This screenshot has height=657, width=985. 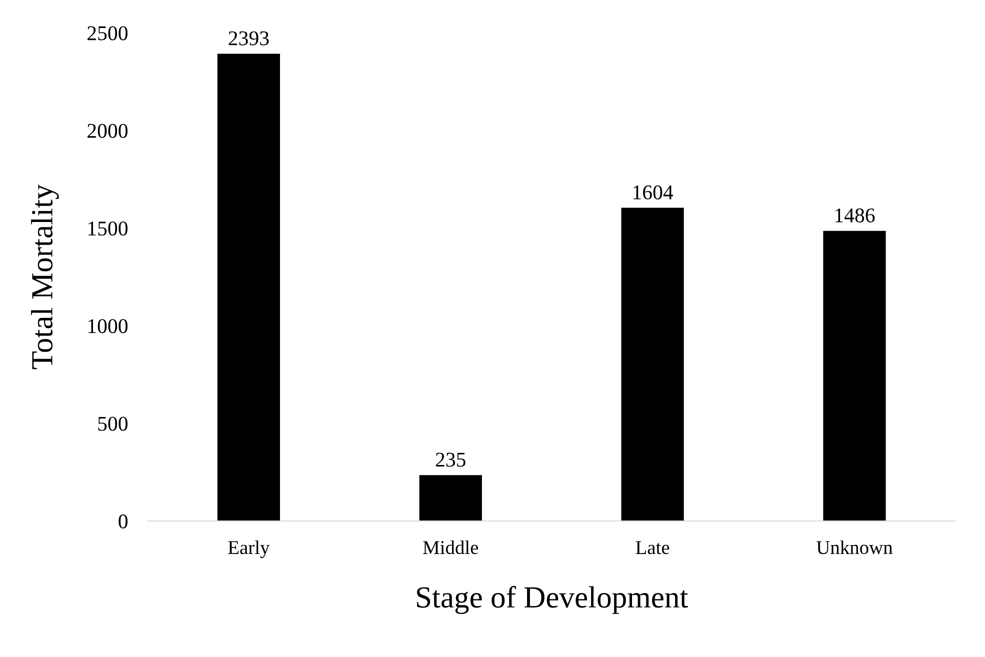 What do you see at coordinates (108, 326) in the screenshot?
I see `y-tick-label: 1000` at bounding box center [108, 326].